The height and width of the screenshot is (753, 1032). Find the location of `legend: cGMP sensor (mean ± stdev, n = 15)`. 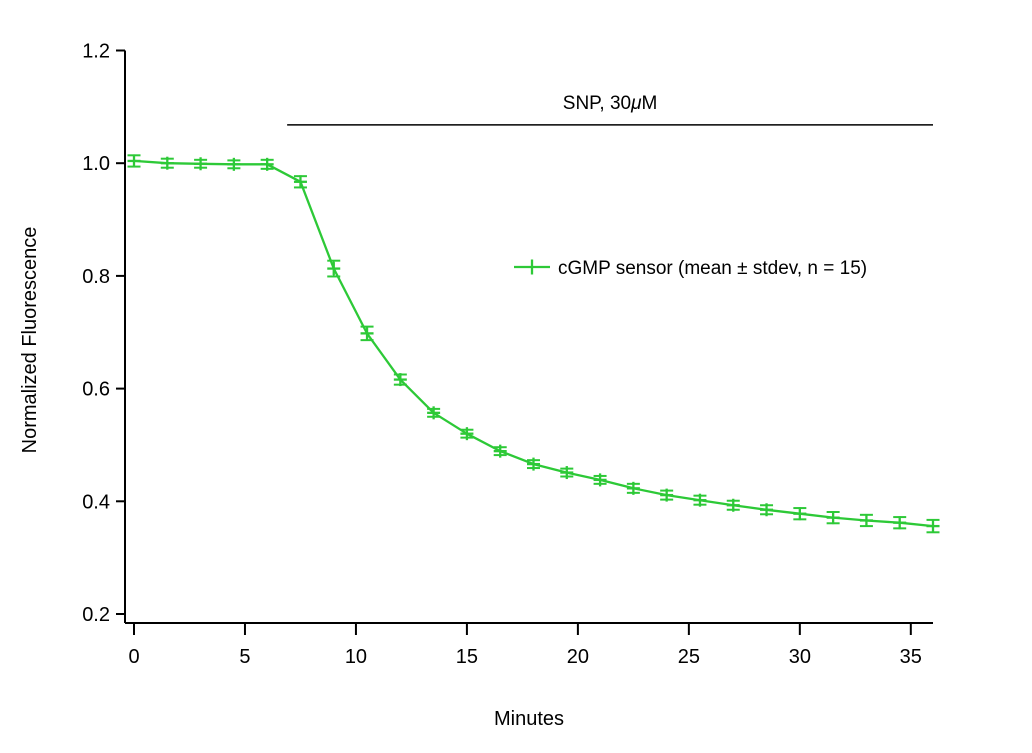

legend: cGMP sensor (mean ± stdev, n = 15) is located at coordinates (690, 268).